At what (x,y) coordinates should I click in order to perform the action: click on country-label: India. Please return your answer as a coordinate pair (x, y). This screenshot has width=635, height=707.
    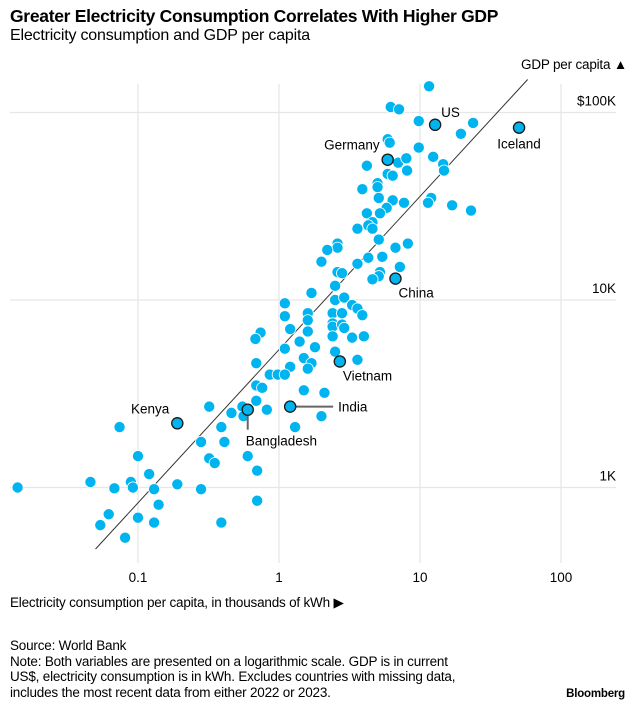
    Looking at the image, I should click on (353, 407).